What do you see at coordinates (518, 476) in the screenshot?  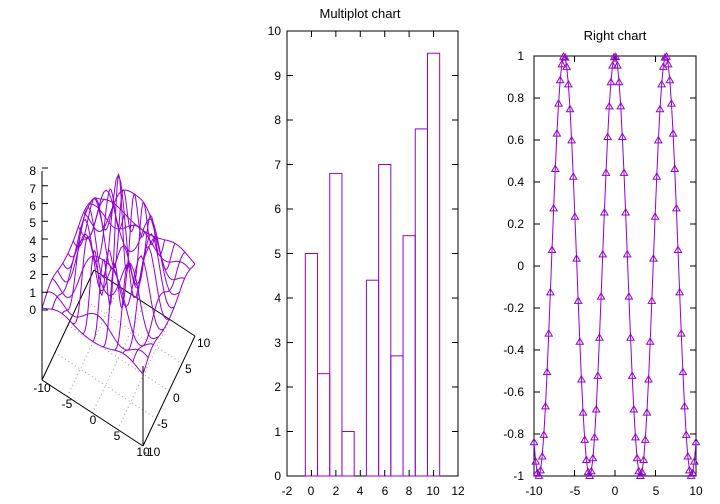 I see `y-tick-label: -1` at bounding box center [518, 476].